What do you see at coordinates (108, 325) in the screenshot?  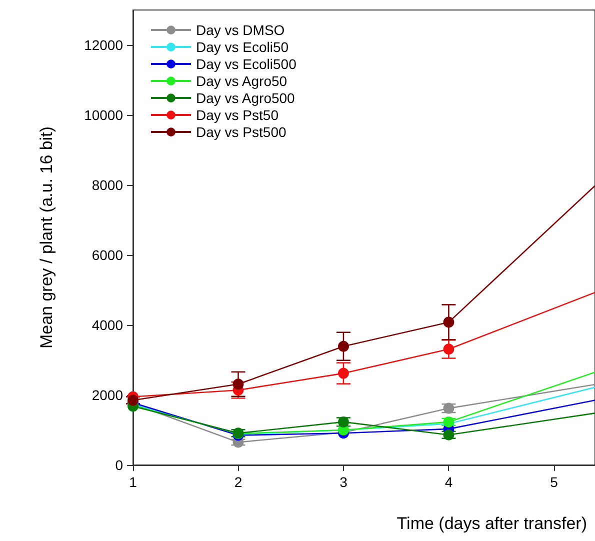 I see `y-tick-label: 4000` at bounding box center [108, 325].